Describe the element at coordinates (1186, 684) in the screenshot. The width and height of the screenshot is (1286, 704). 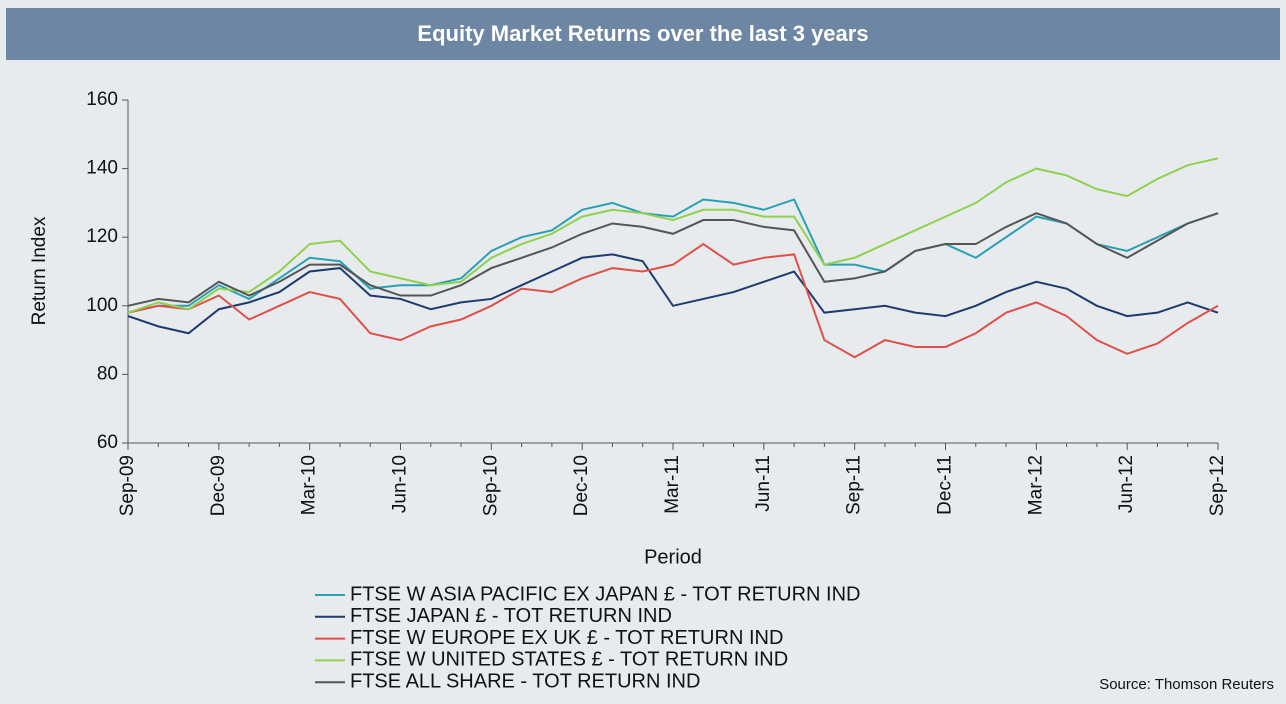
I see `source: Source: Thomson Reuters` at that location.